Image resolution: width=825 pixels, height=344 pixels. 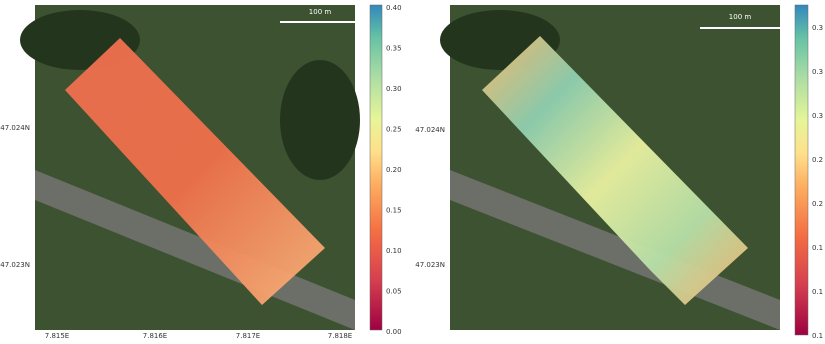 I want to click on colorbar-tick-label: 0.00, so click(x=394, y=332).